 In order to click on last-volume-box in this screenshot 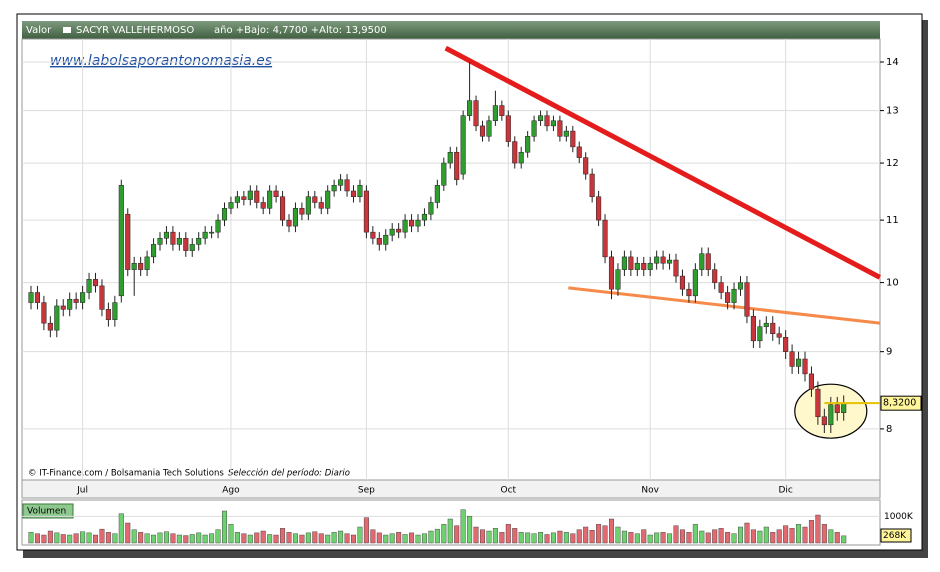, I will do `click(896, 535)`.